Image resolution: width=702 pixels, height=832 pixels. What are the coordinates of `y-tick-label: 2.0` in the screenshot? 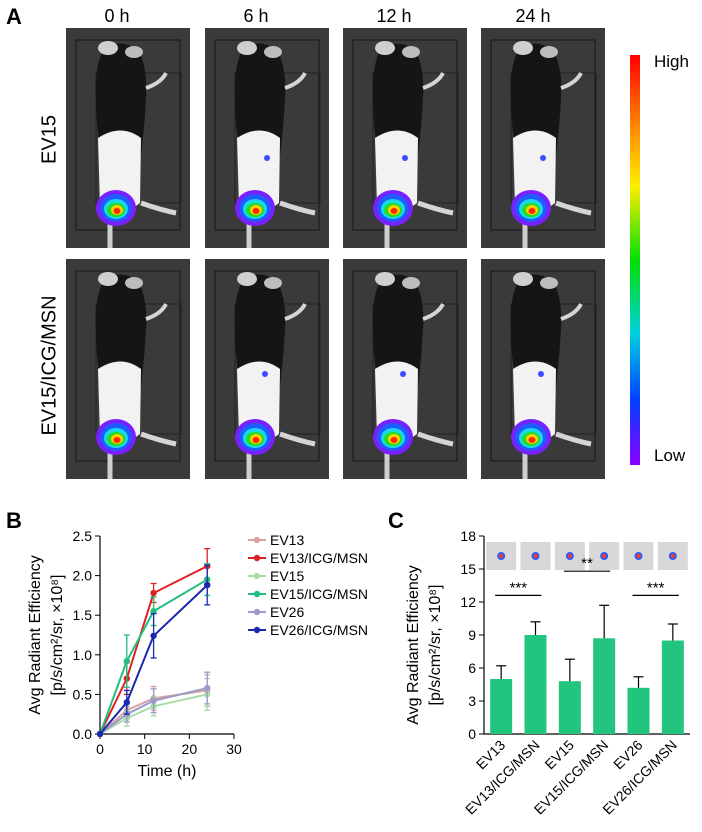 It's located at (83, 576).